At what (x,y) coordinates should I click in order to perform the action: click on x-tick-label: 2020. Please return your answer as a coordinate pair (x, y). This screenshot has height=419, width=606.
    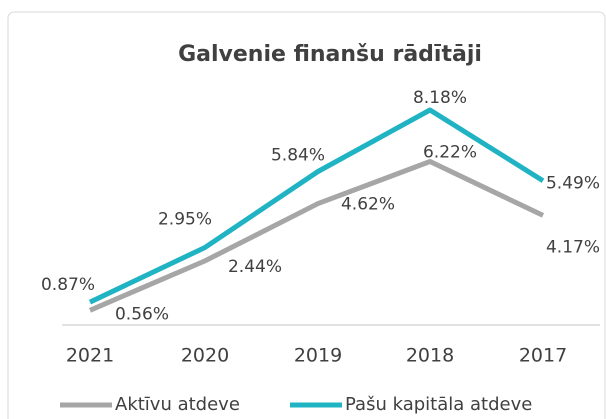
    Looking at the image, I should click on (205, 356).